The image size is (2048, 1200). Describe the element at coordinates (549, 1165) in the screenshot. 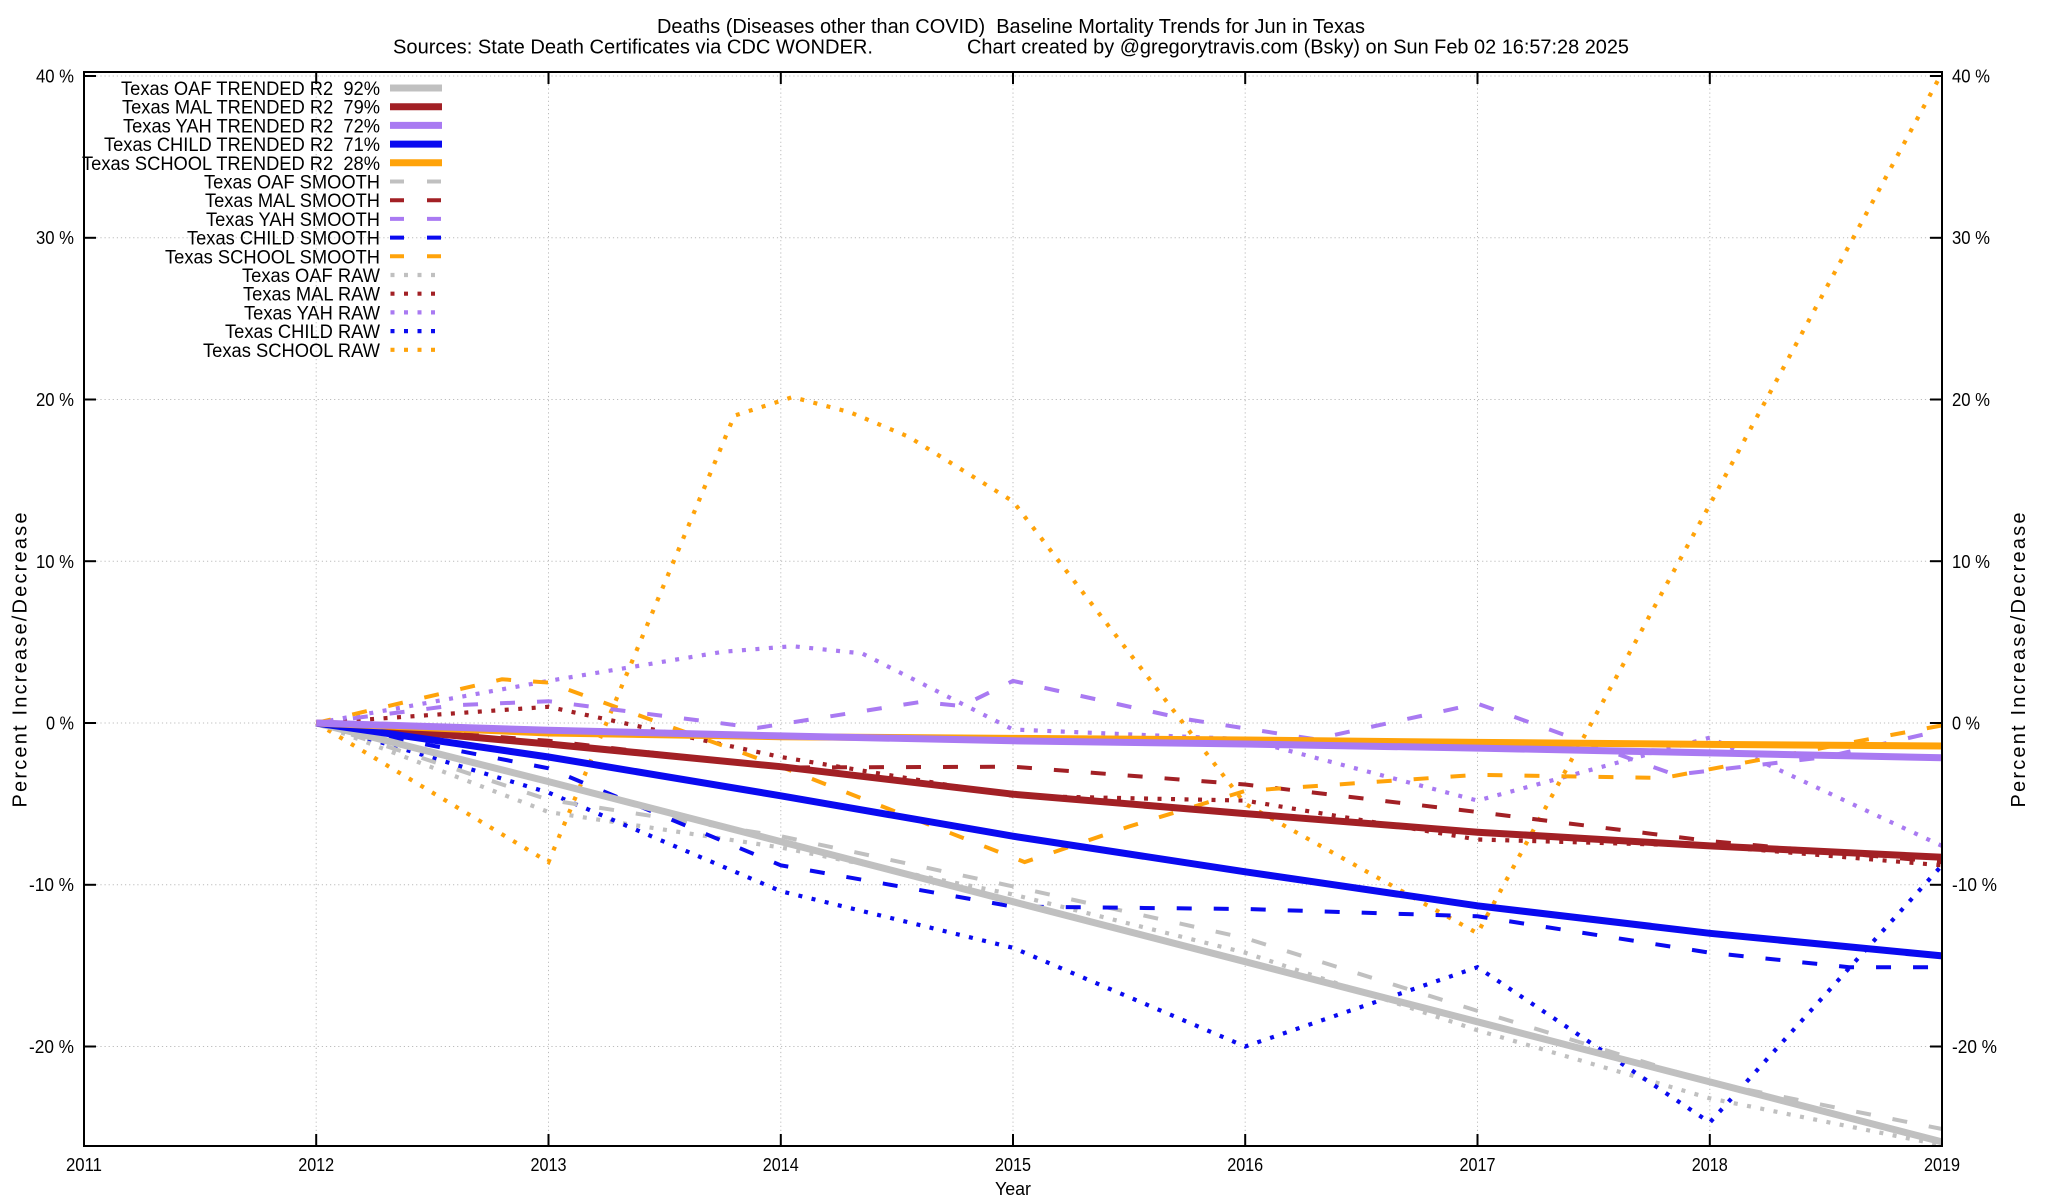

I see `svg-text: 2013` at that location.